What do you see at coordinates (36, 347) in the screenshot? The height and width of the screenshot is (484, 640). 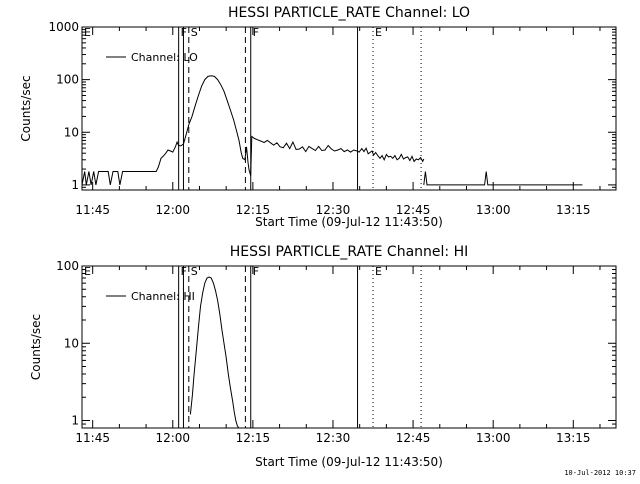 I see `y-axis-label-hi: Counts/sec` at bounding box center [36, 347].